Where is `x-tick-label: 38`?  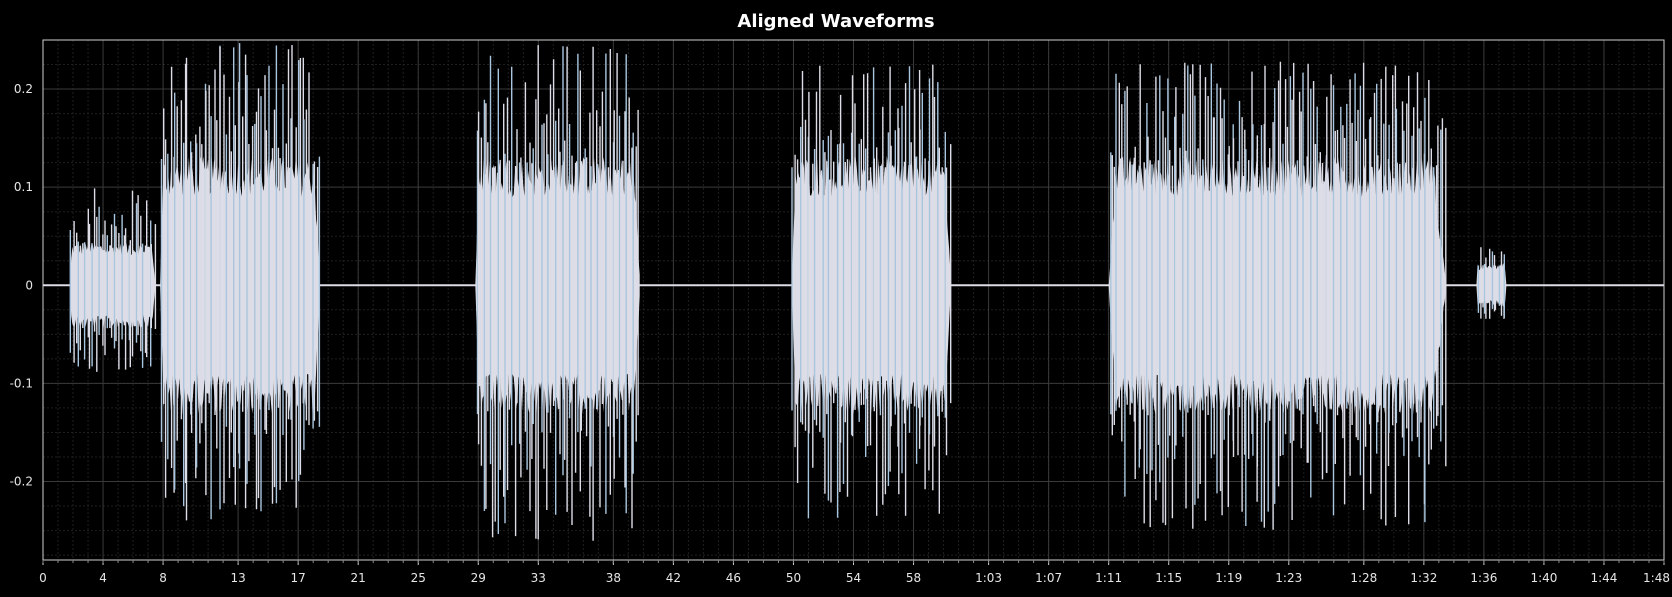 x-tick-label: 38 is located at coordinates (613, 578).